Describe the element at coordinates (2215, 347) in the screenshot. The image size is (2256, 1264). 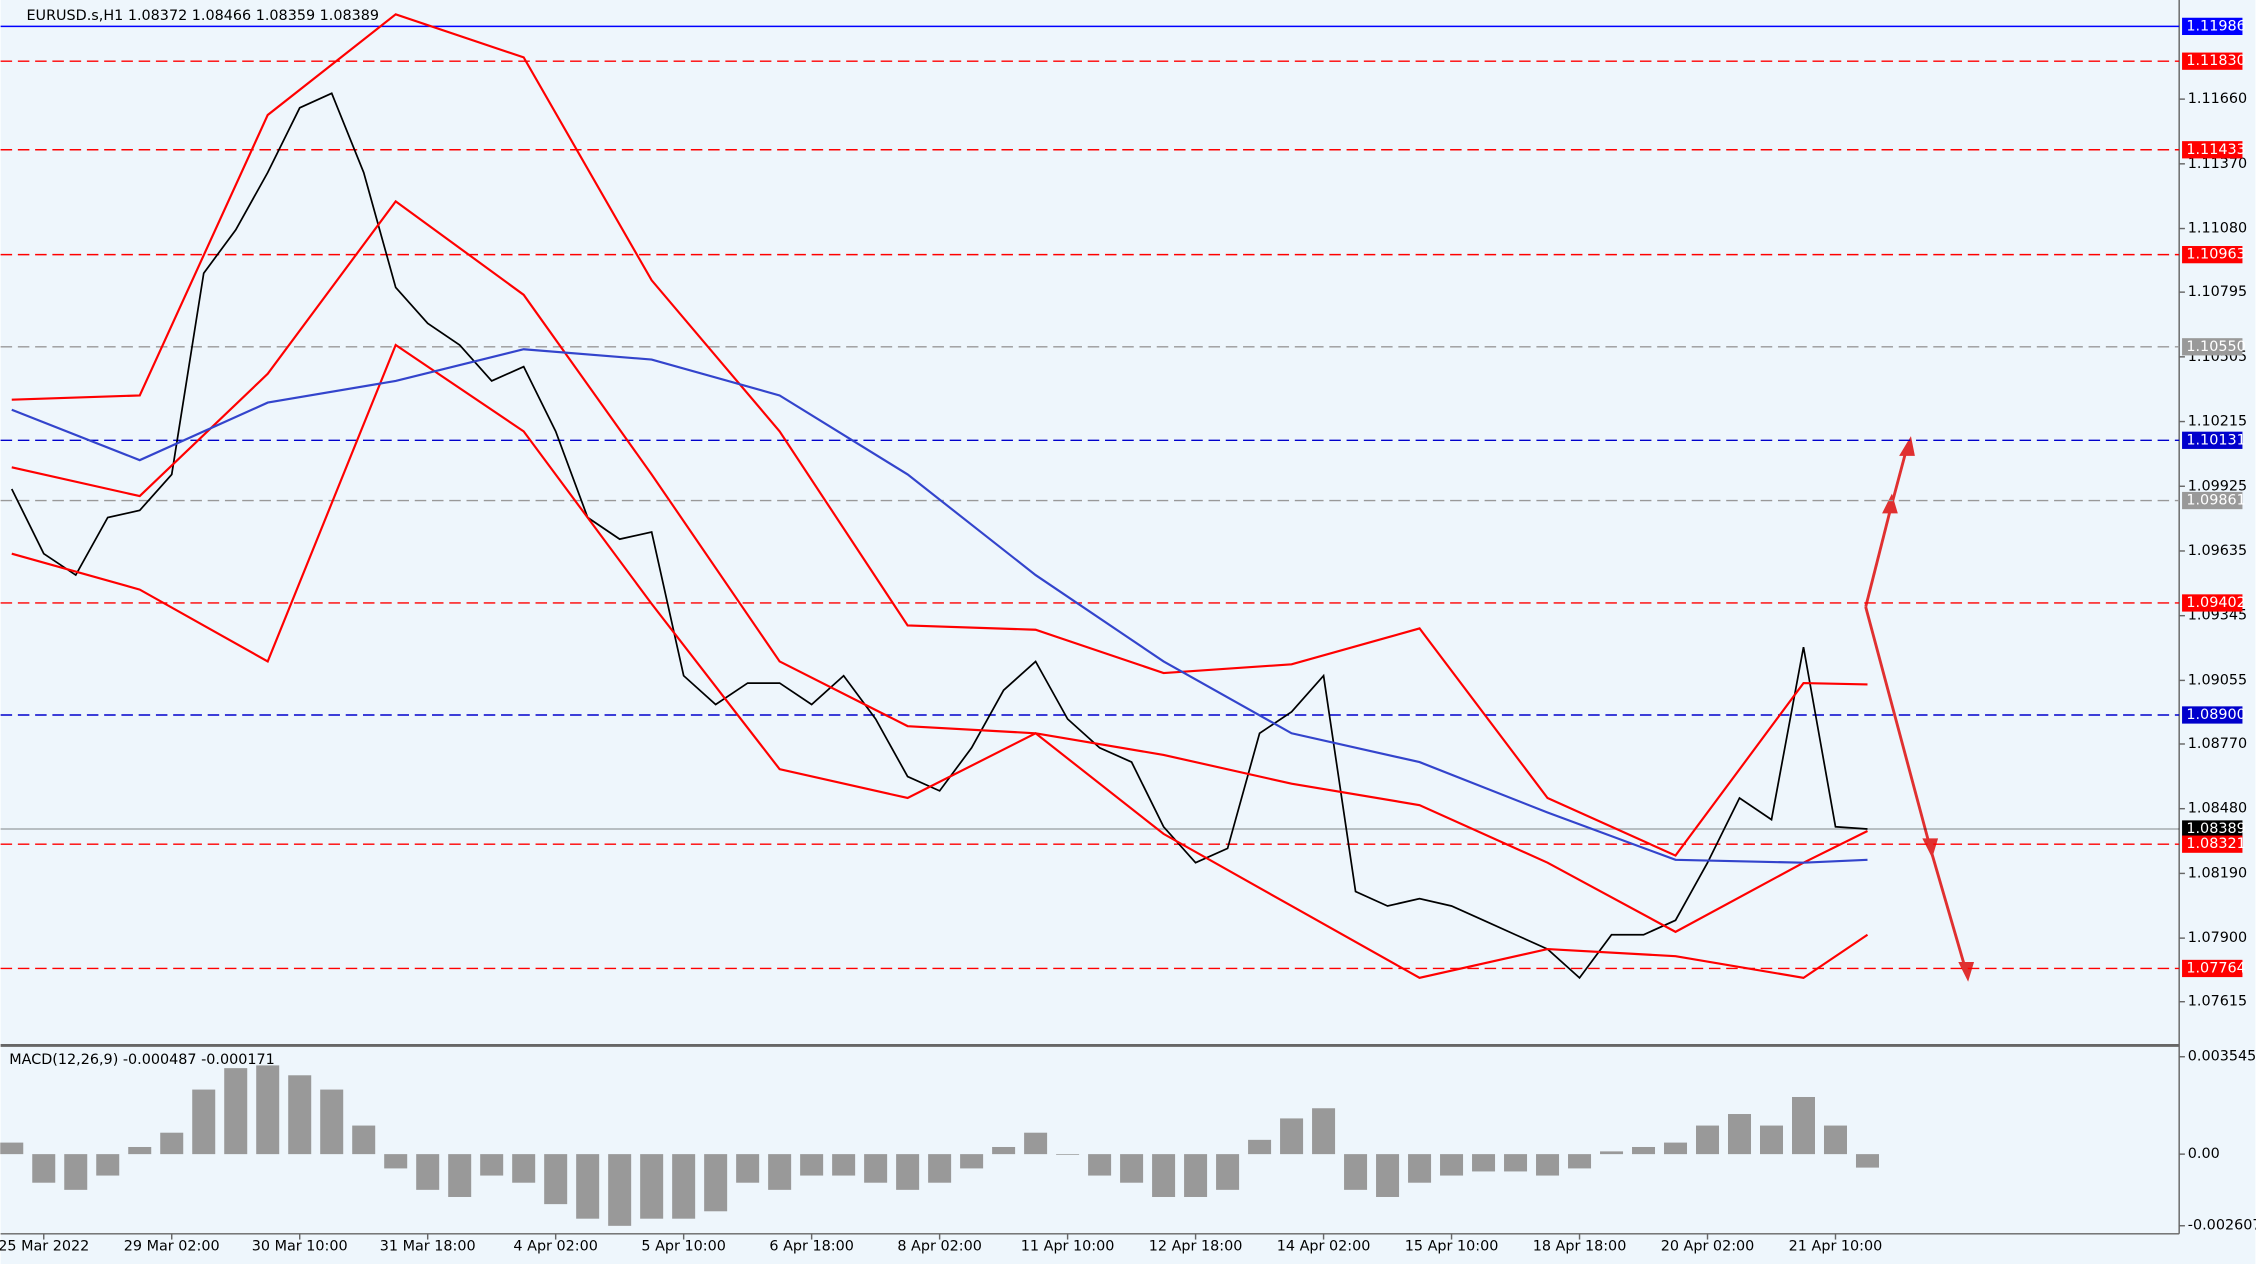
I see `level-label: 1.10550` at that location.